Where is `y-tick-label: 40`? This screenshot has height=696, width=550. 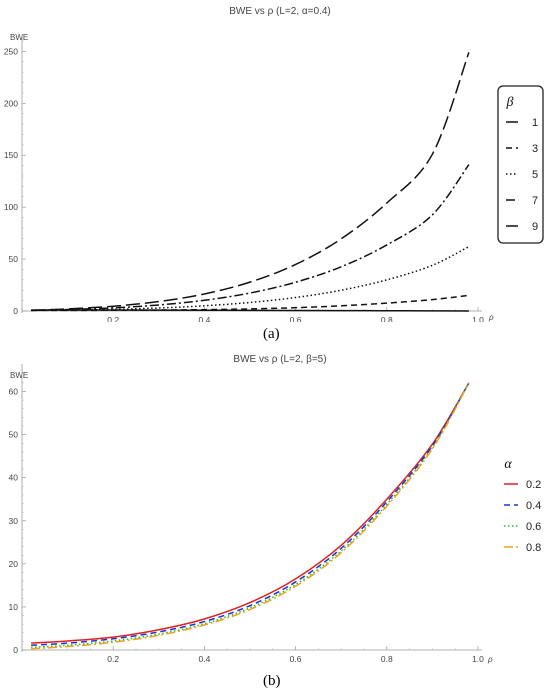 y-tick-label: 40 is located at coordinates (14, 478).